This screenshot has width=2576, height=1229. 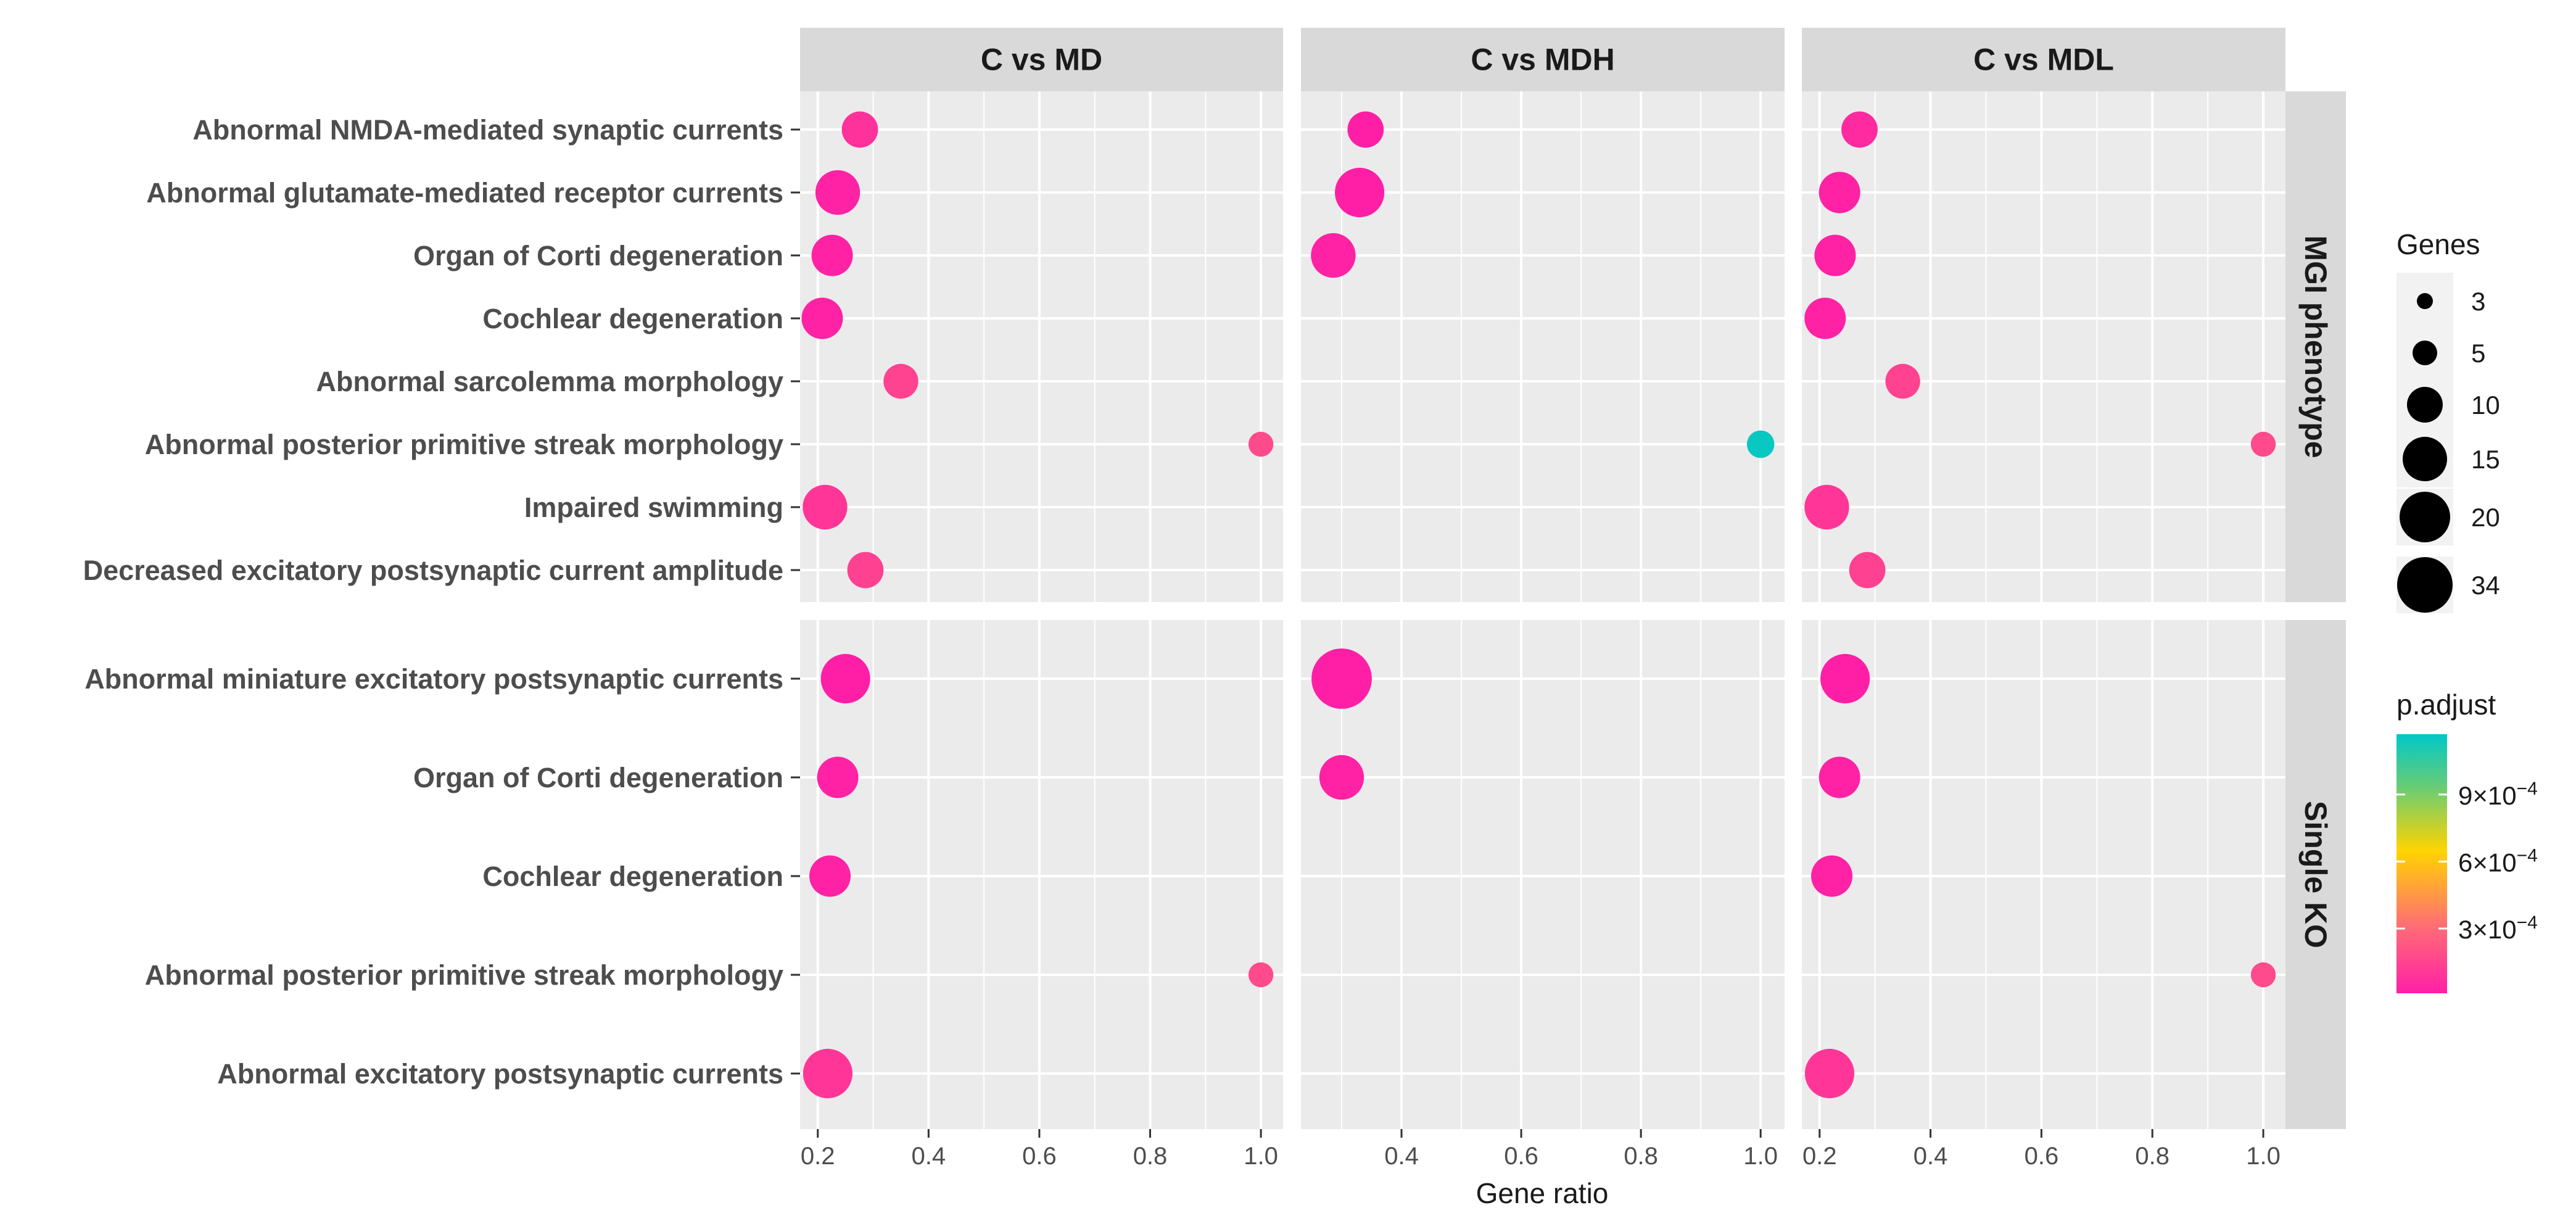 What do you see at coordinates (2478, 301) in the screenshot?
I see `size-legend-label-3: 3` at bounding box center [2478, 301].